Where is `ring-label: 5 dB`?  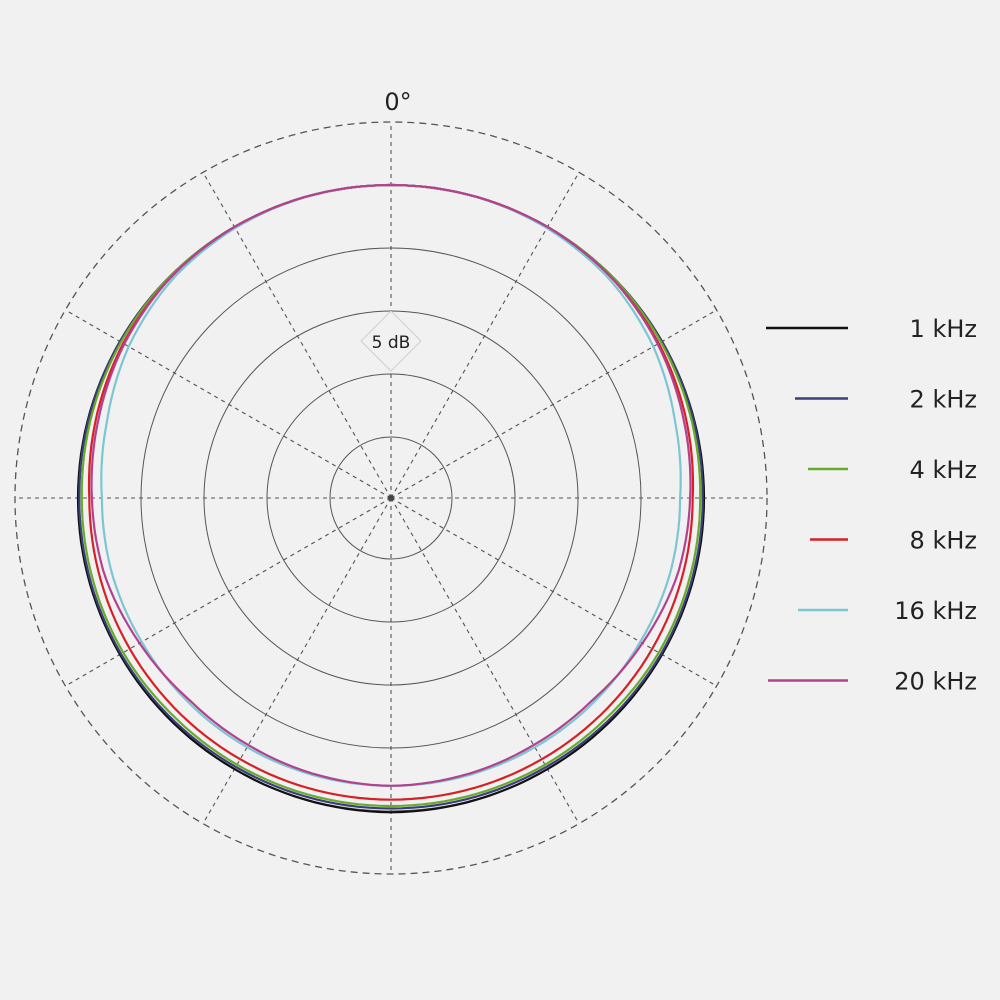
ring-label: 5 dB is located at coordinates (391, 341).